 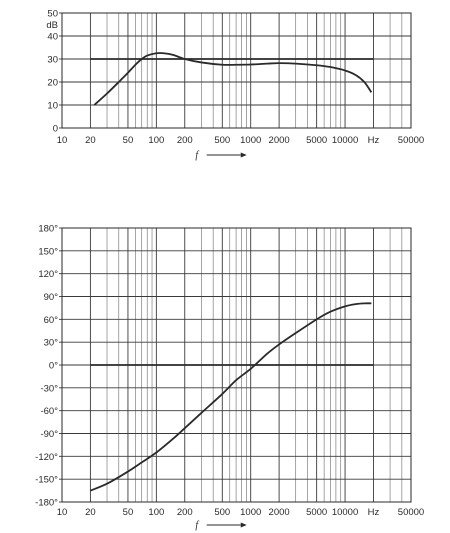 I want to click on y-tick-label: -60°, so click(x=49, y=411).